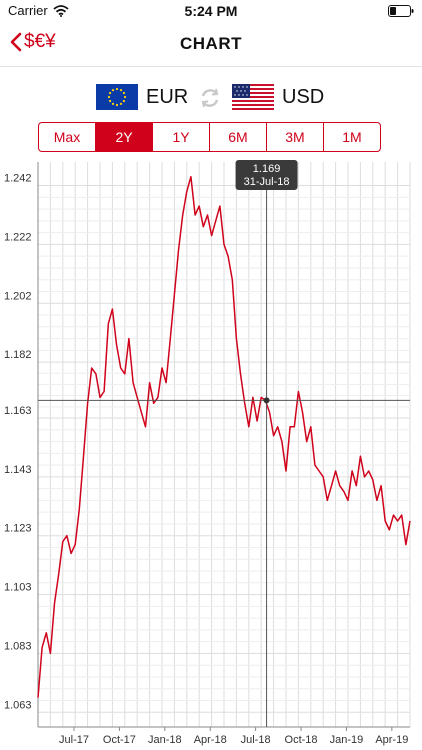 The height and width of the screenshot is (750, 422). I want to click on status-bar: Carrier 5:24 PM, so click(211, 11).